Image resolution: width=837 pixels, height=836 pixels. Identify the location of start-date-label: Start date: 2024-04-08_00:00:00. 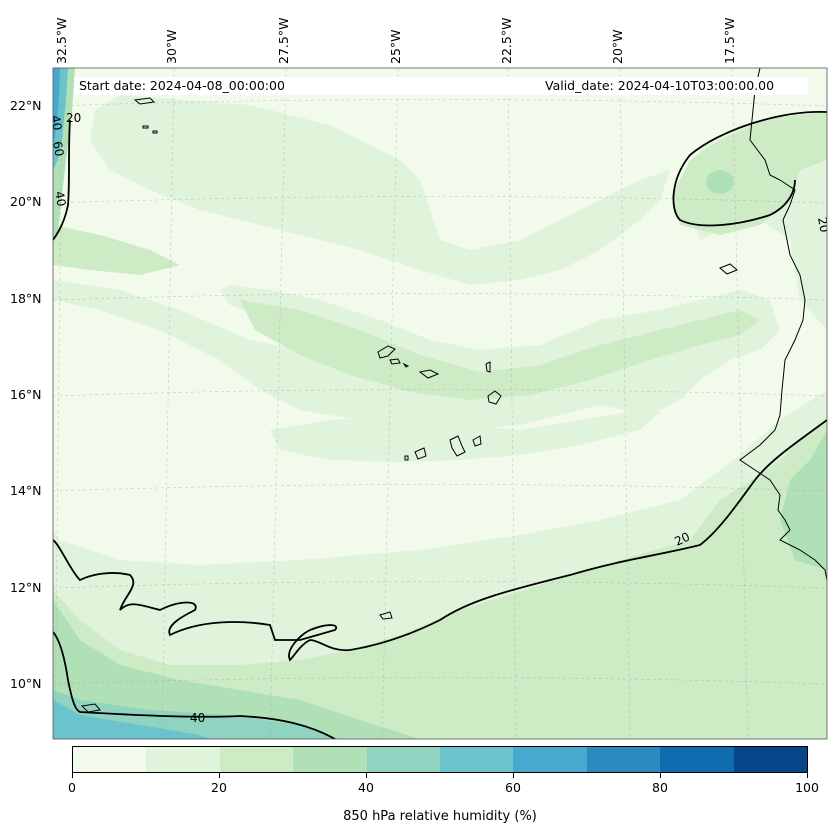
(182, 86).